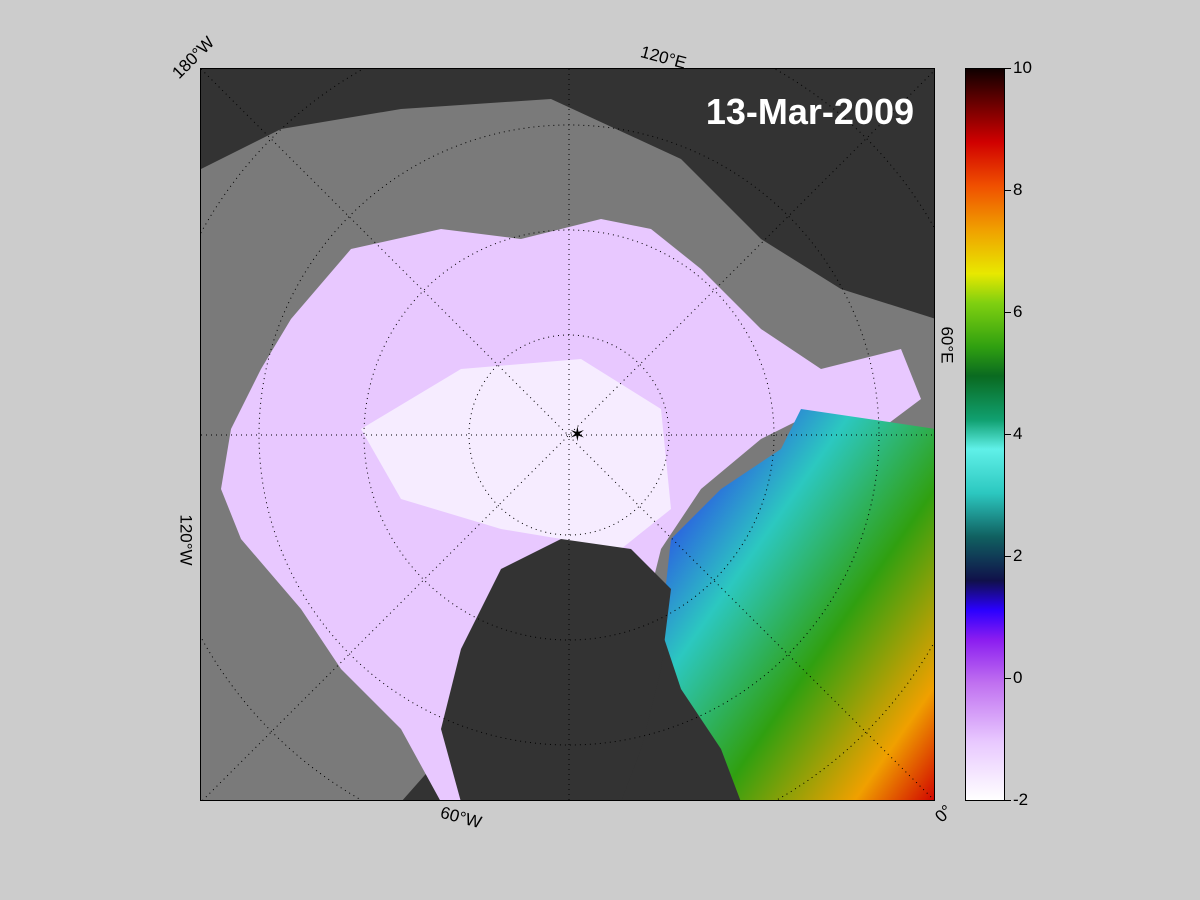 Image resolution: width=1200 pixels, height=900 pixels. What do you see at coordinates (1018, 677) in the screenshot?
I see `colorbar-tick-label: 0` at bounding box center [1018, 677].